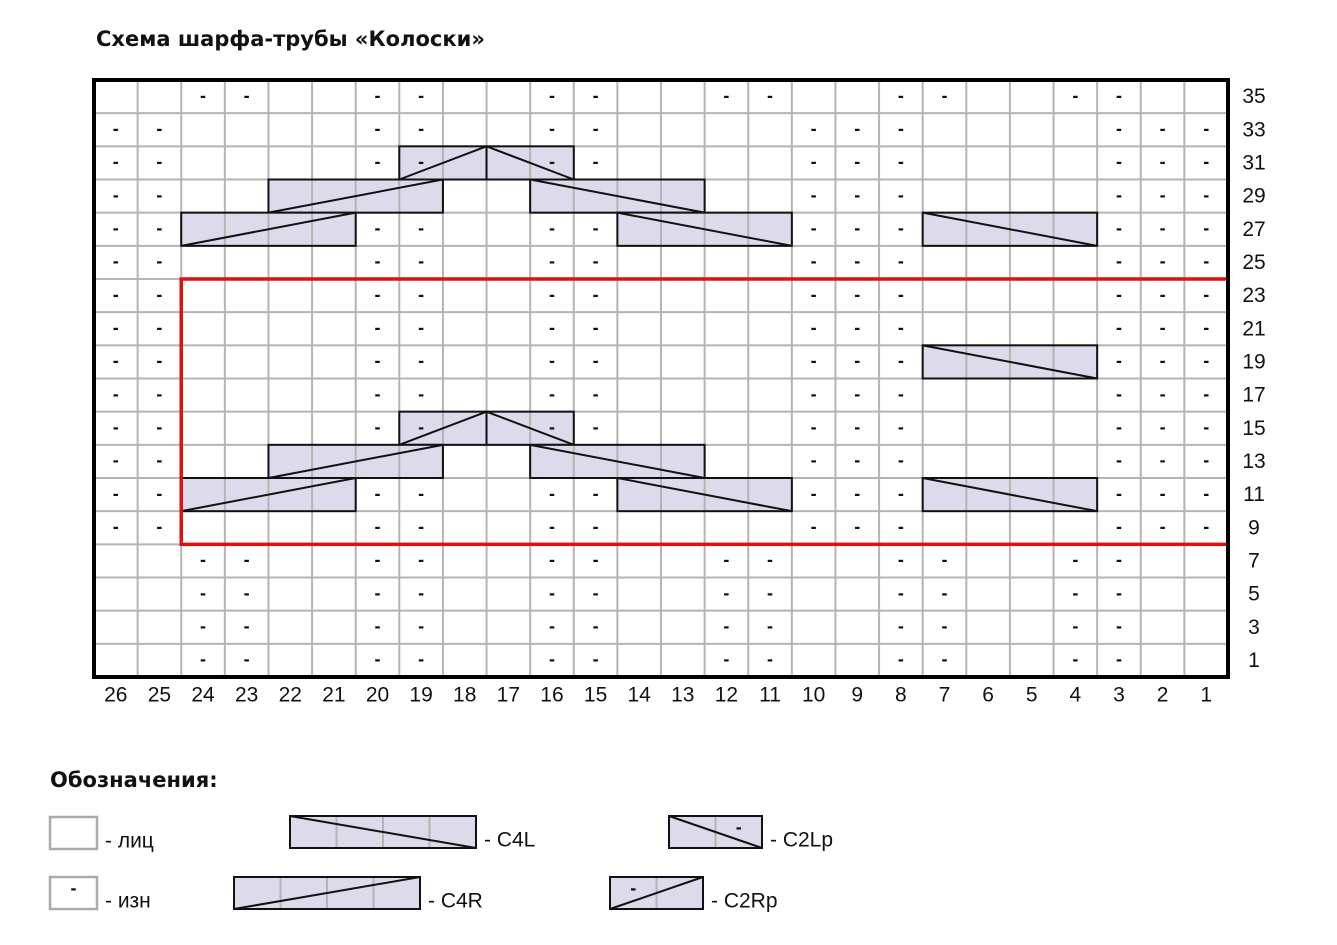 This screenshot has width=1337, height=945. Describe the element at coordinates (73, 833) in the screenshot. I see `legend-box` at that location.